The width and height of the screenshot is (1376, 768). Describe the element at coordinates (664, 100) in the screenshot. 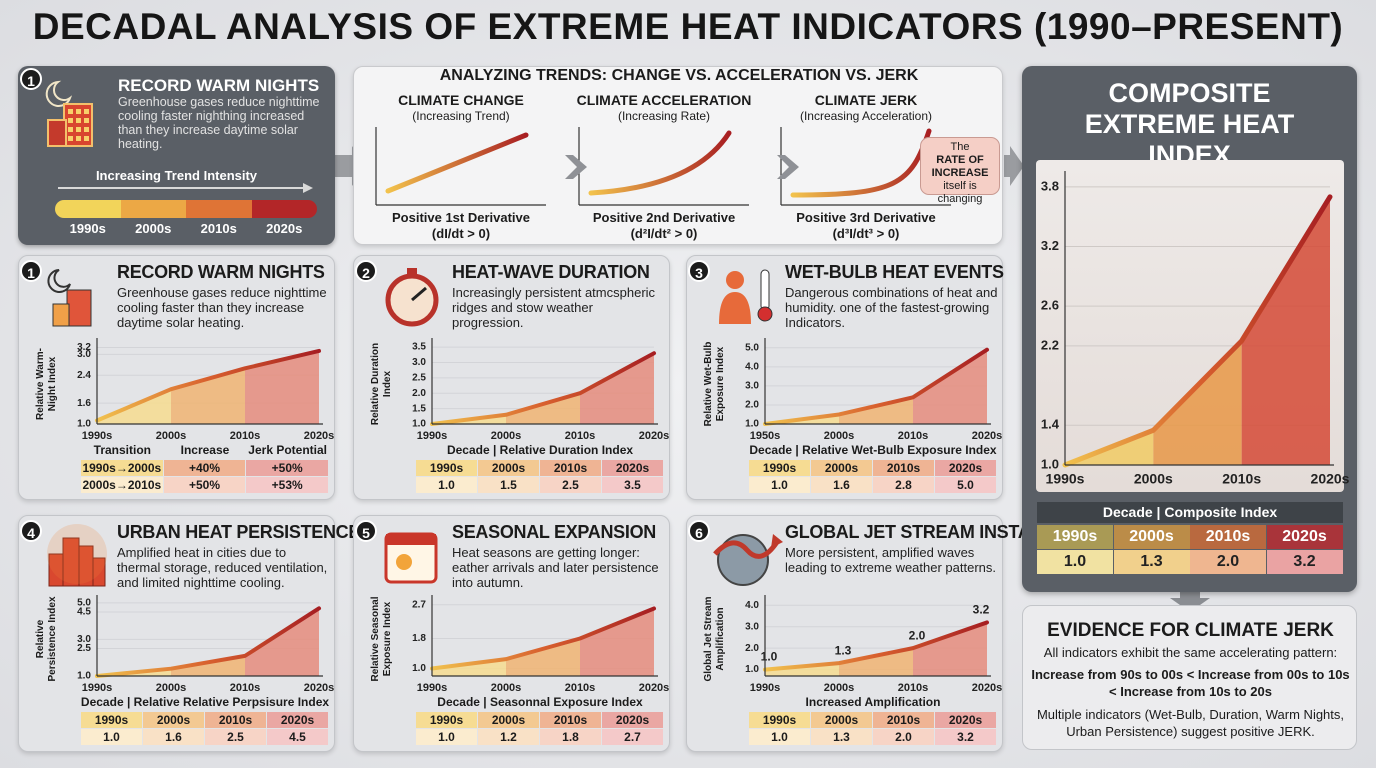

I see `concept-title: CLIMATE ACCELERATION` at that location.